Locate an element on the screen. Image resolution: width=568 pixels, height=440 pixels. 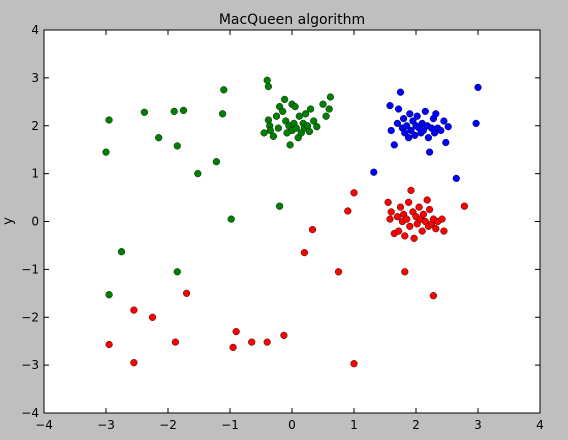
x-tick-label: −2 is located at coordinates (168, 425).